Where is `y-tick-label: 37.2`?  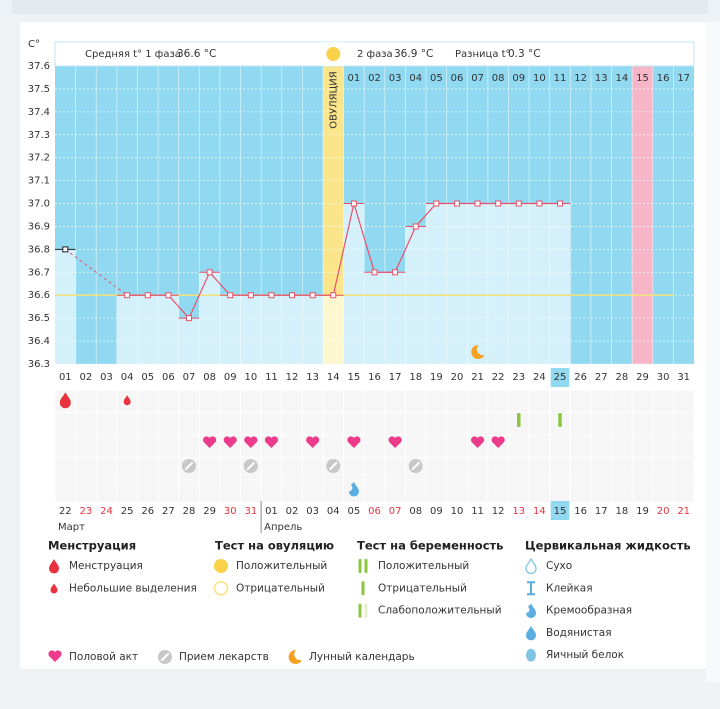
y-tick-label: 37.2 is located at coordinates (39, 158).